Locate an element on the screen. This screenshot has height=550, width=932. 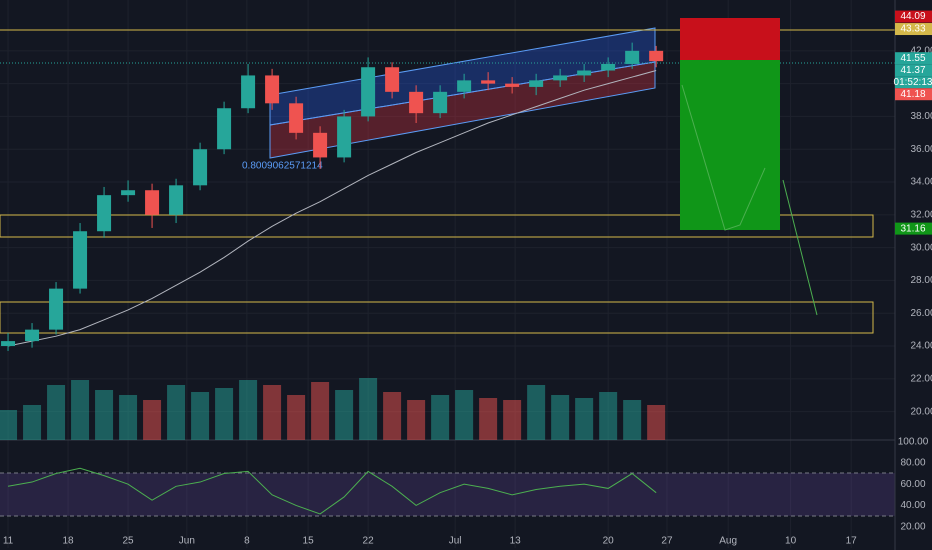
price-tag: 31.16 is located at coordinates (912, 228).